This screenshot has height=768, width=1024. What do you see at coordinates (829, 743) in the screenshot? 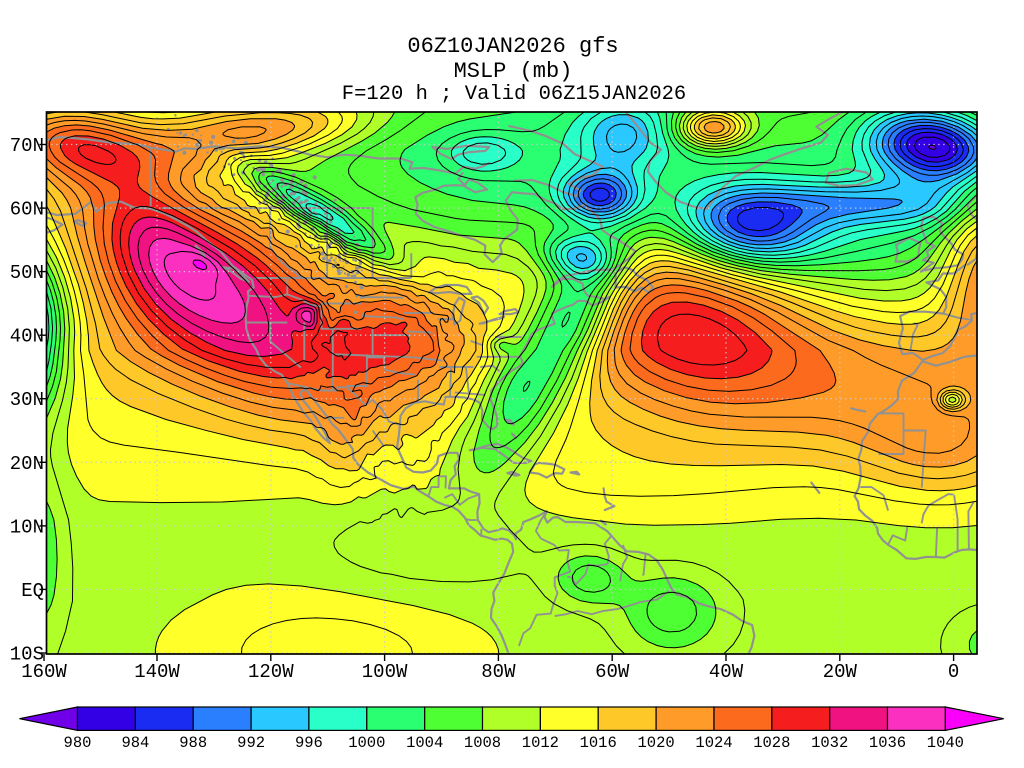
I see `svg-text: 1032` at bounding box center [829, 743].